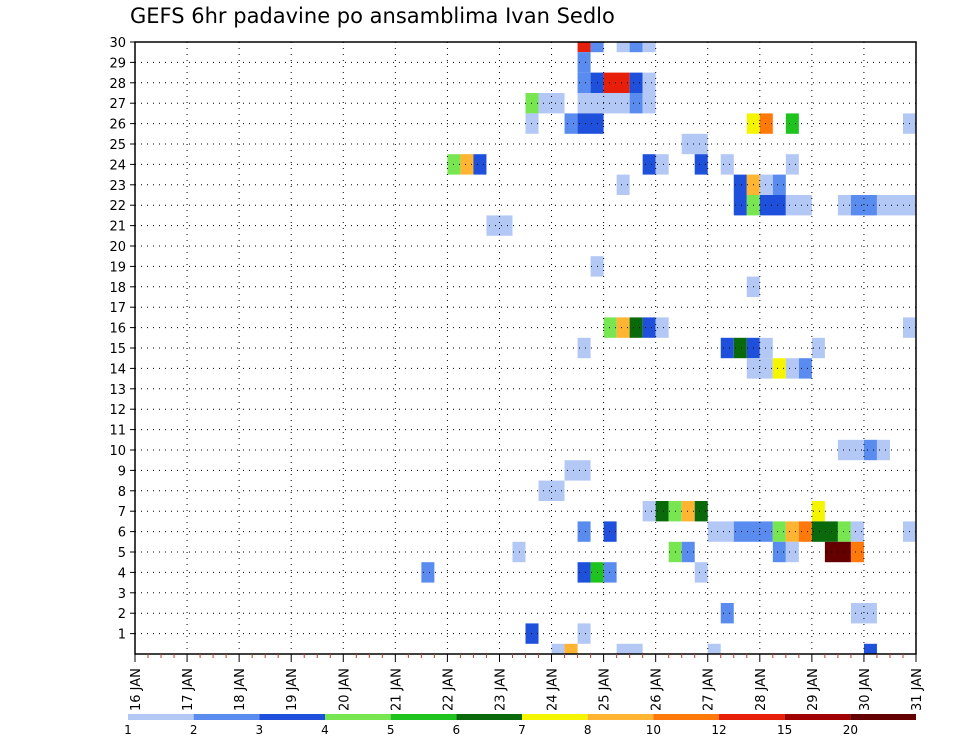  I want to click on x-tick-label: 20 JAN, so click(344, 689).